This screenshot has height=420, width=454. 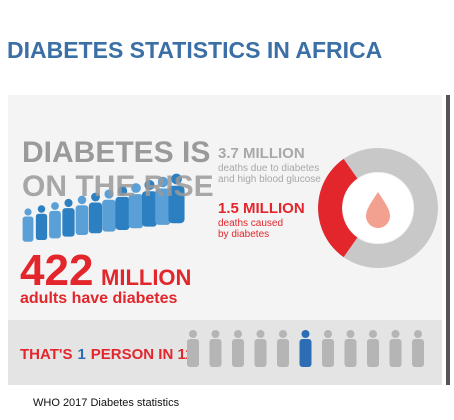 I want to click on deaths-diabetes-label: deaths caused, so click(x=250, y=223).